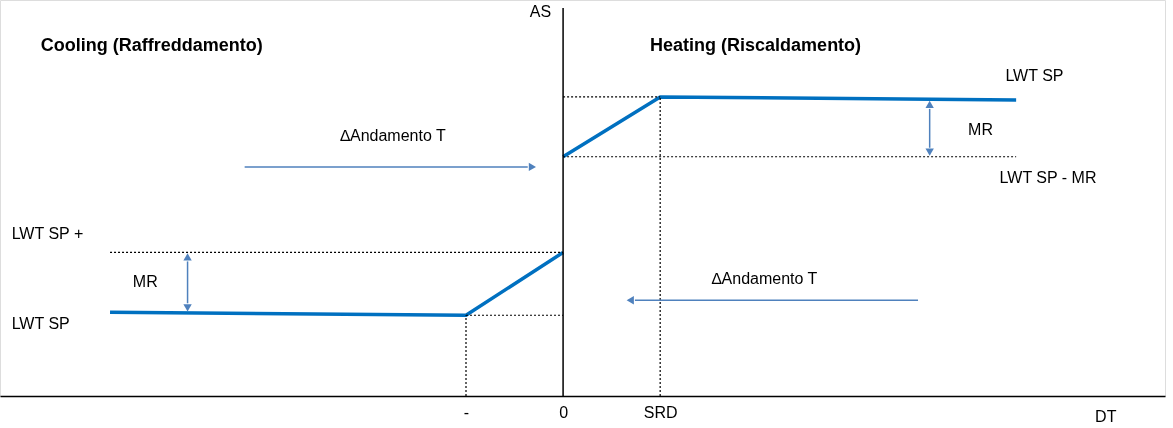 Image resolution: width=1173 pixels, height=428 pixels. Describe the element at coordinates (660, 412) in the screenshot. I see `x-tick-label: SRD` at that location.